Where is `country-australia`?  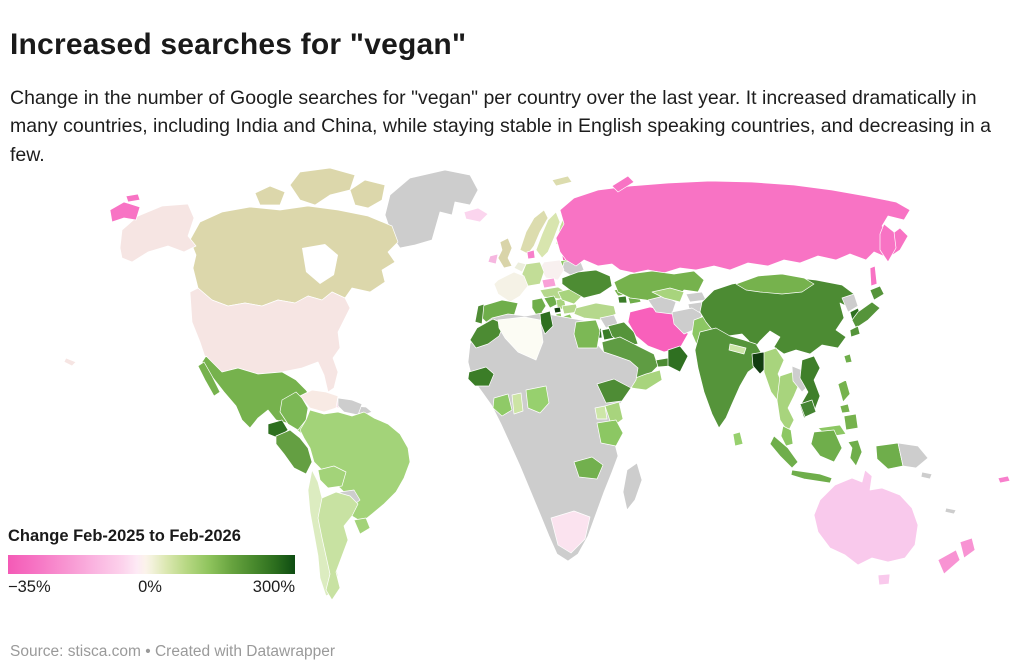
country-australia is located at coordinates (866, 517).